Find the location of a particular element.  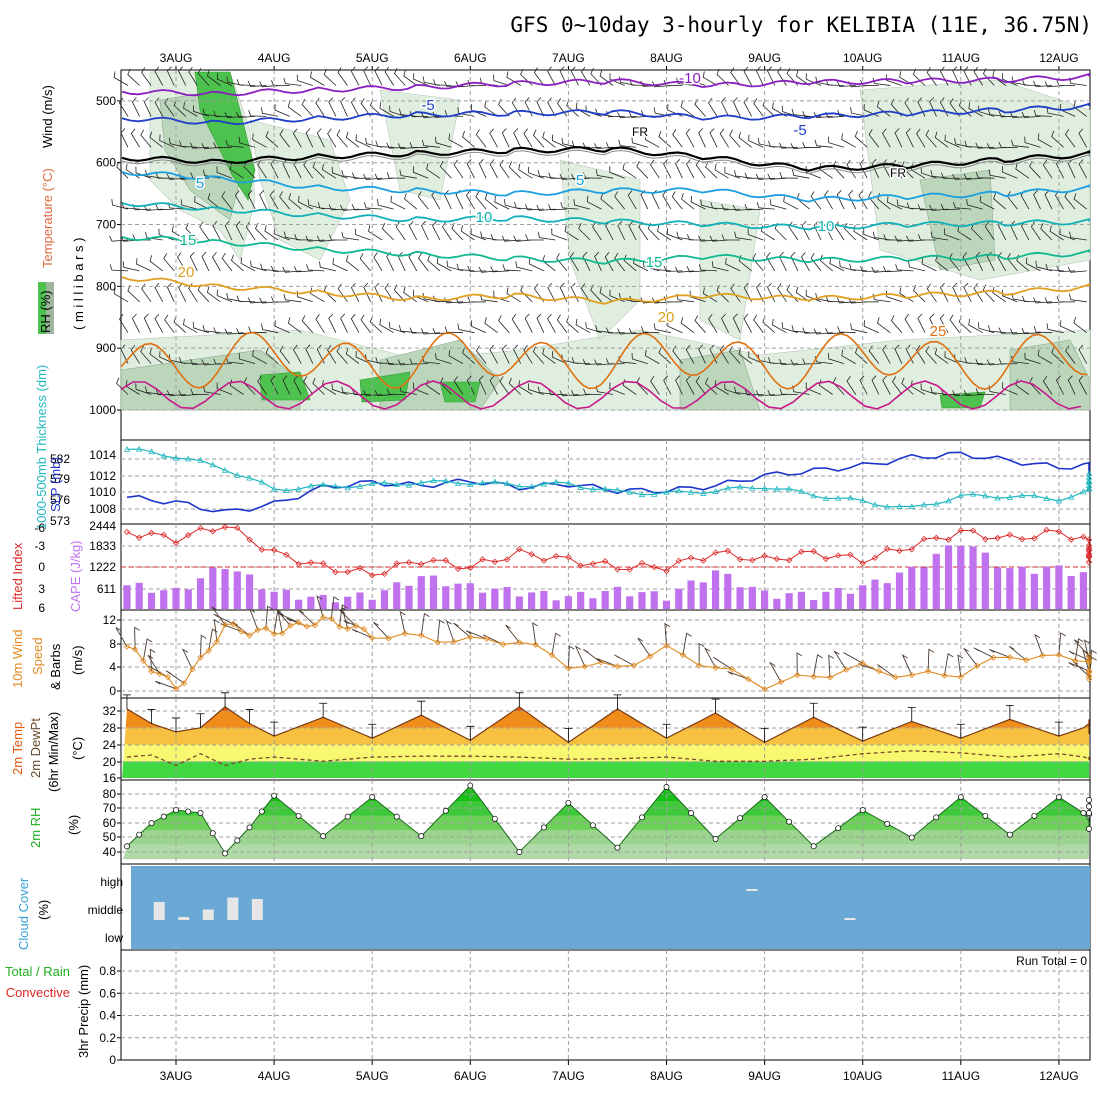

rh-mid-area is located at coordinates (1050, 375).